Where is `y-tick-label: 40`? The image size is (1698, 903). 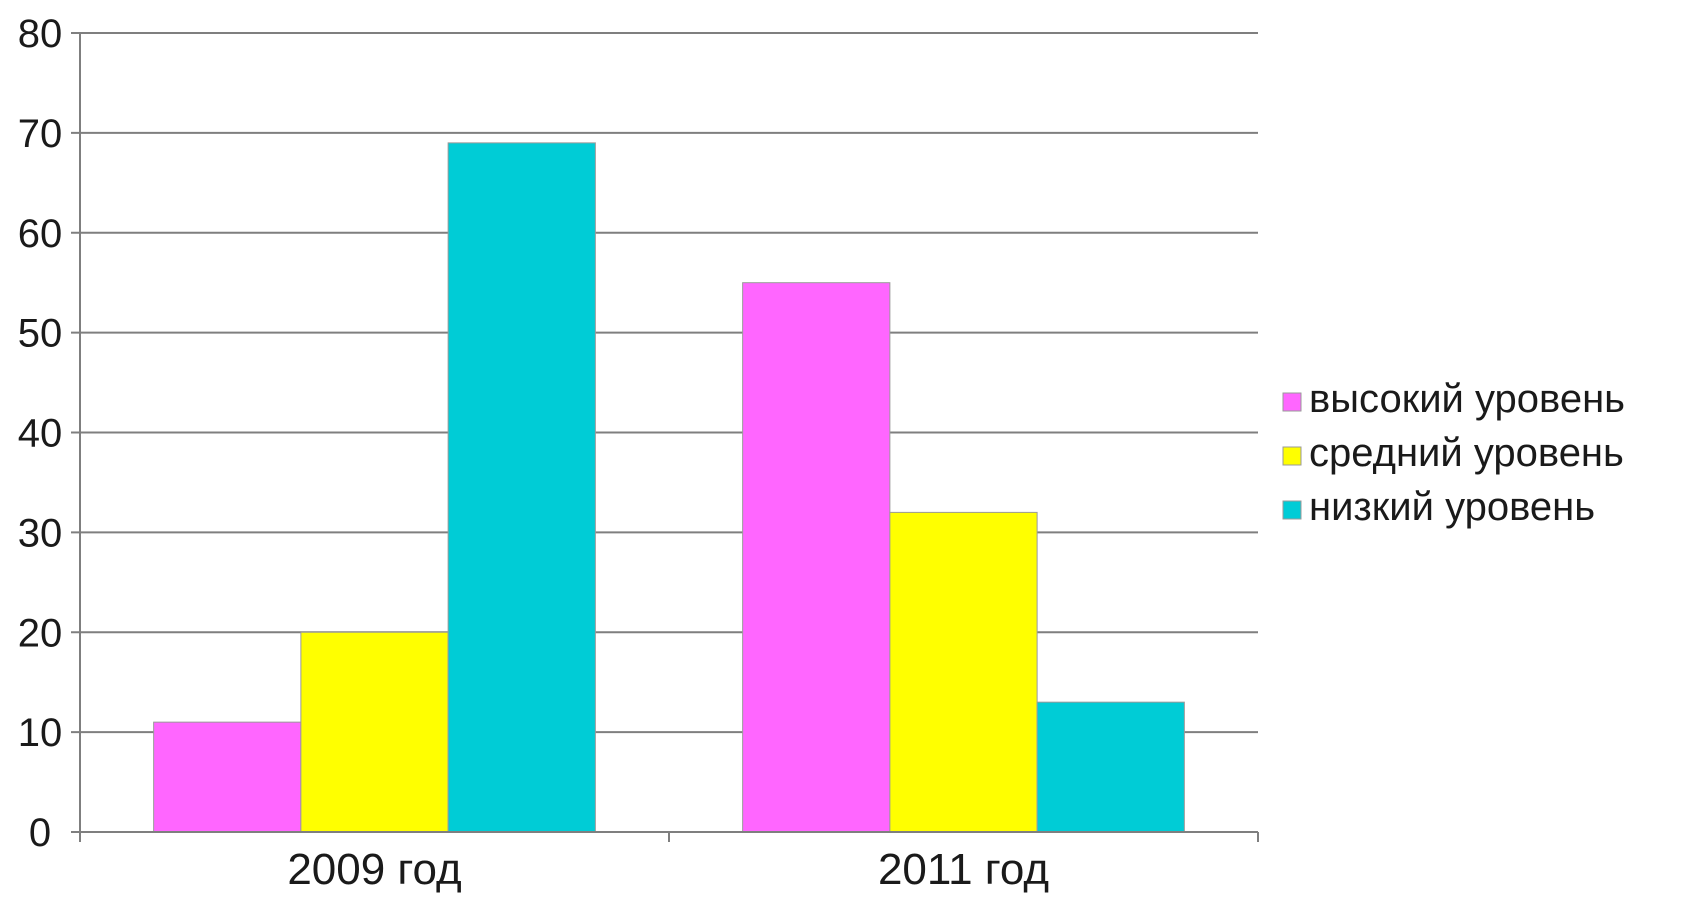
y-tick-label: 40 is located at coordinates (40, 434).